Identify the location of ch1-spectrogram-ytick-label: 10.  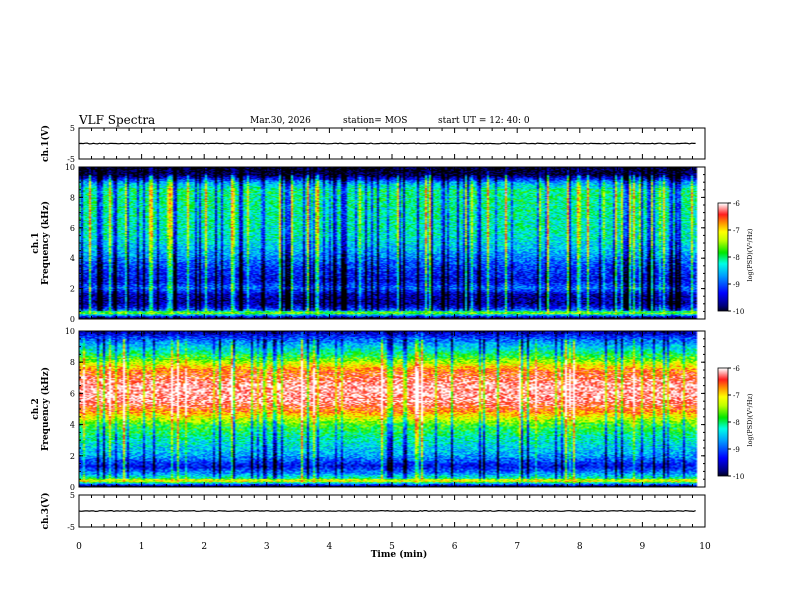
(70, 167).